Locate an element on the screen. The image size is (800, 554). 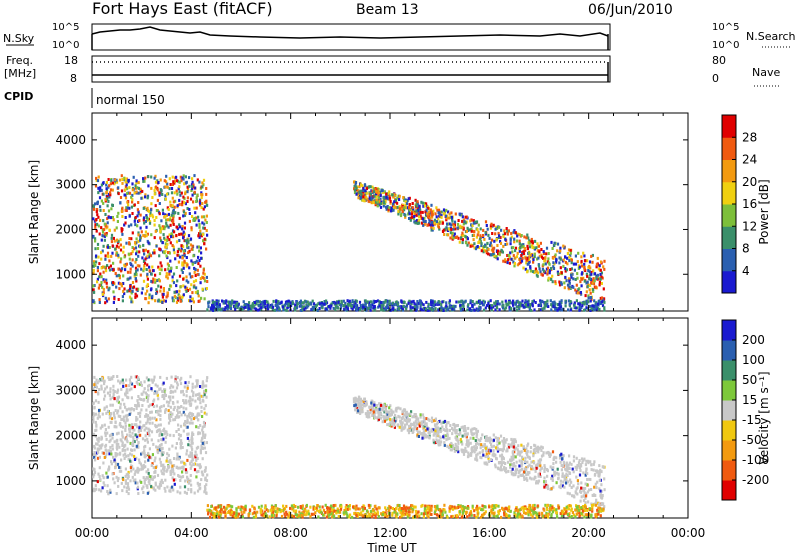
colorbar-segment is located at coordinates (729, 126).